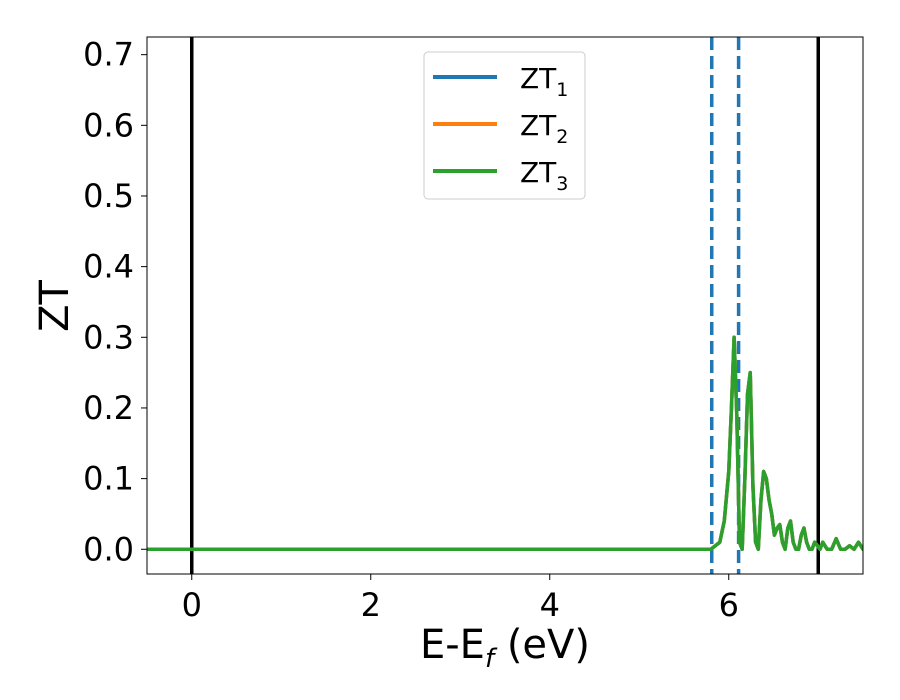 This screenshot has height=700, width=900. Describe the element at coordinates (550, 605) in the screenshot. I see `x-tick-label: 4` at that location.